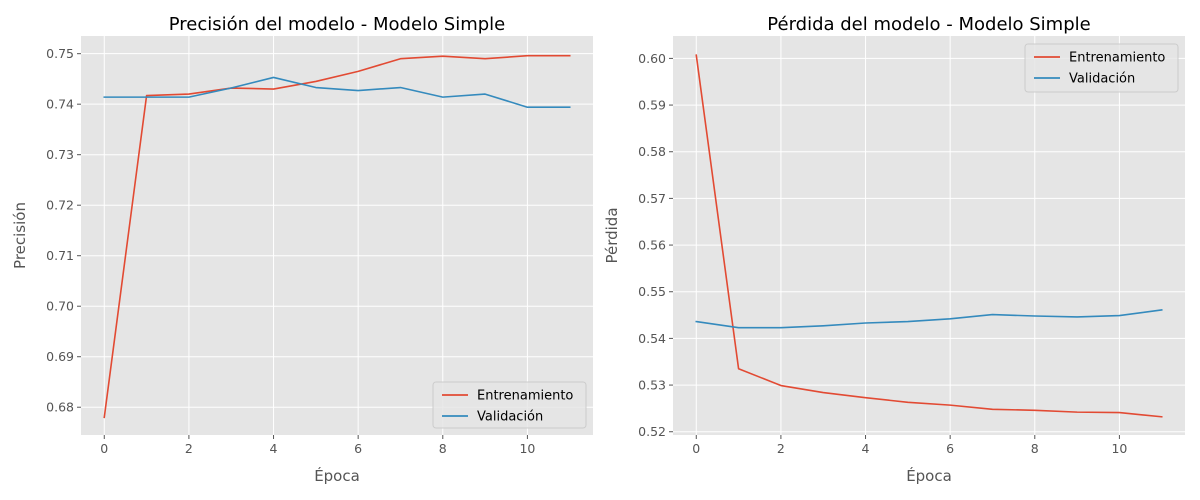  Describe the element at coordinates (20, 235) in the screenshot. I see `y-axis-label: Precisión` at that location.